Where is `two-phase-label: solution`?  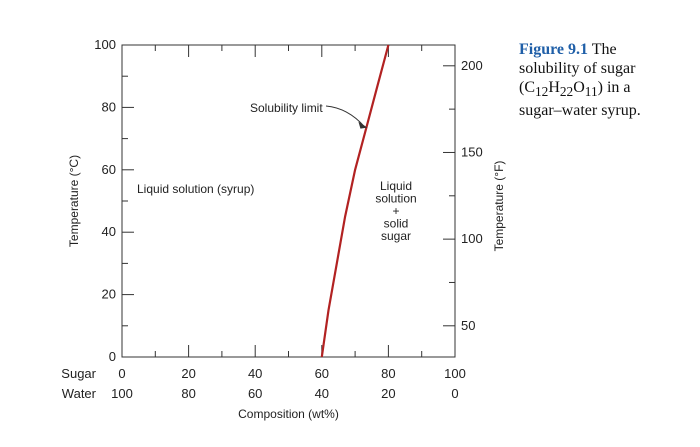 two-phase-label: solution is located at coordinates (395, 199).